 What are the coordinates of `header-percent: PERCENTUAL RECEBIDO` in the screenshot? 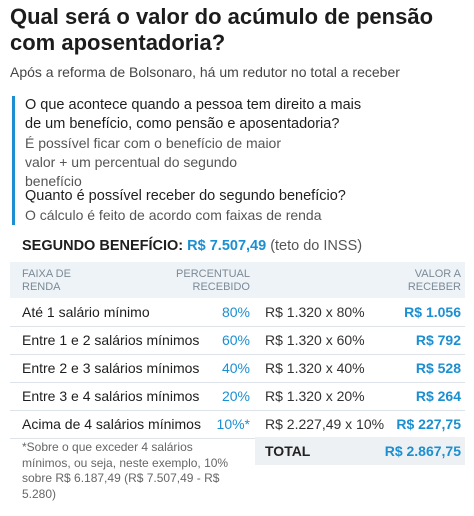 It's located at (213, 280).